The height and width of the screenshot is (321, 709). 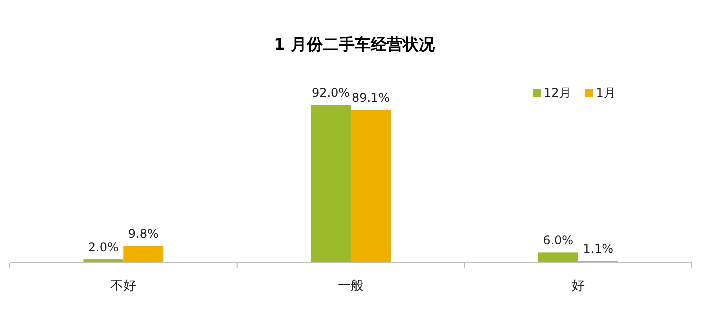 I want to click on data-label: 2.0%, so click(x=103, y=247).